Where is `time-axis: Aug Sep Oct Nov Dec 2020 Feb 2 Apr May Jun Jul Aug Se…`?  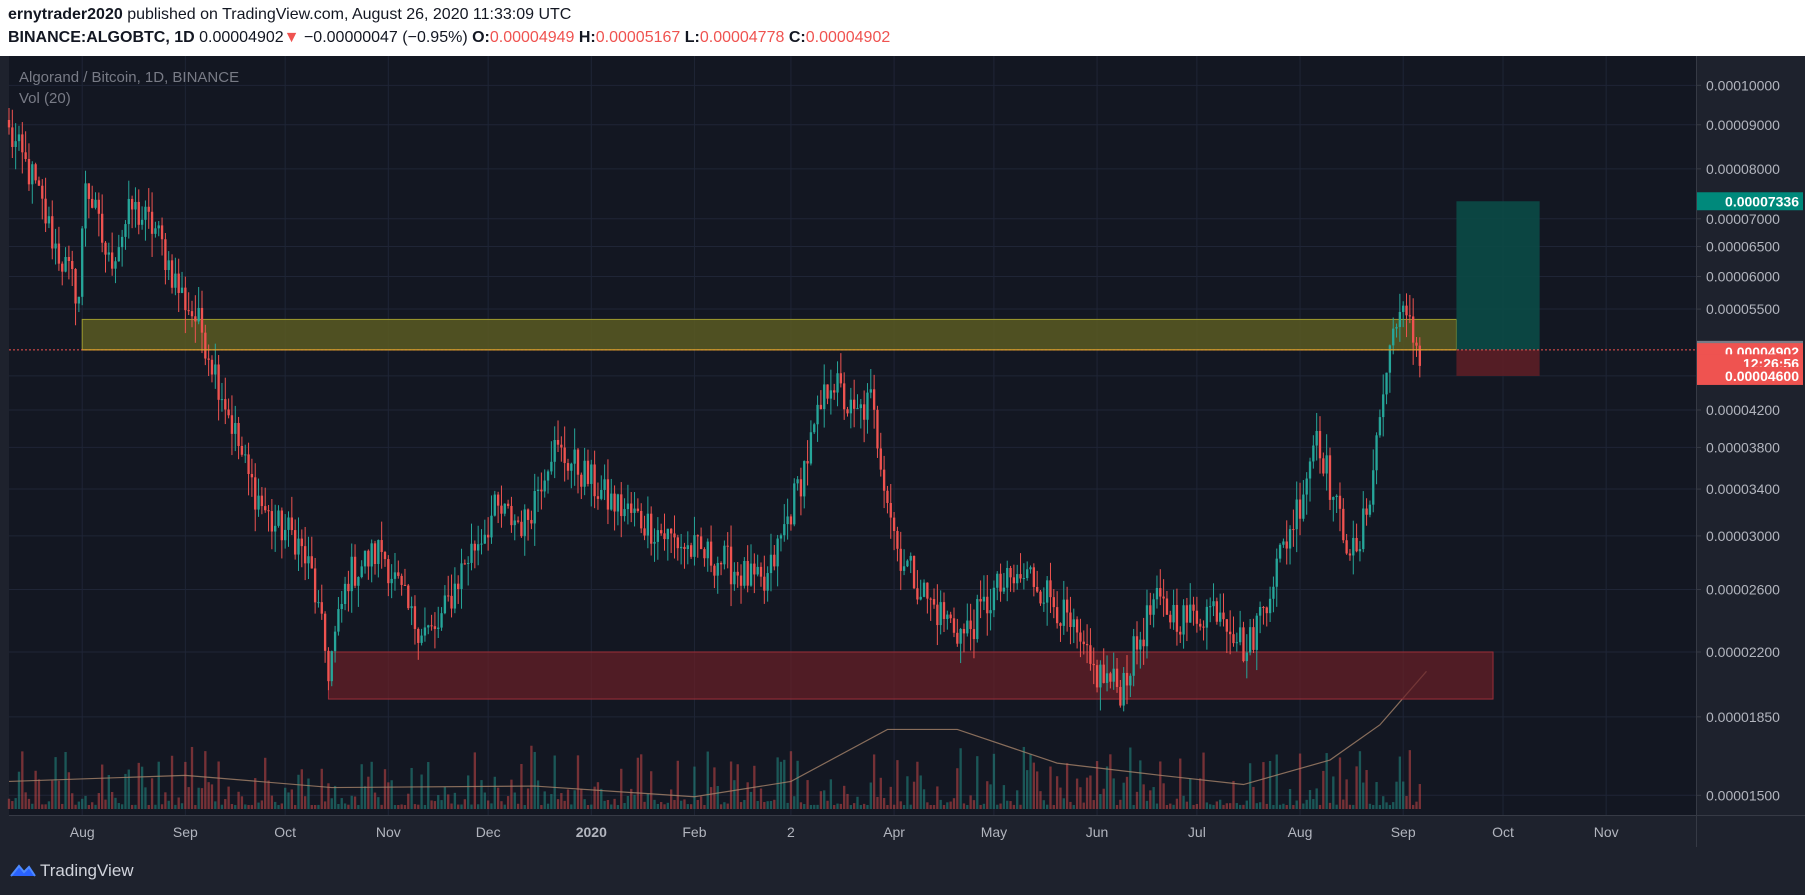 time-axis: Aug Sep Oct Nov Dec 2020 Feb 2 Apr May Jun Jul Aug Se… is located at coordinates (844, 832).